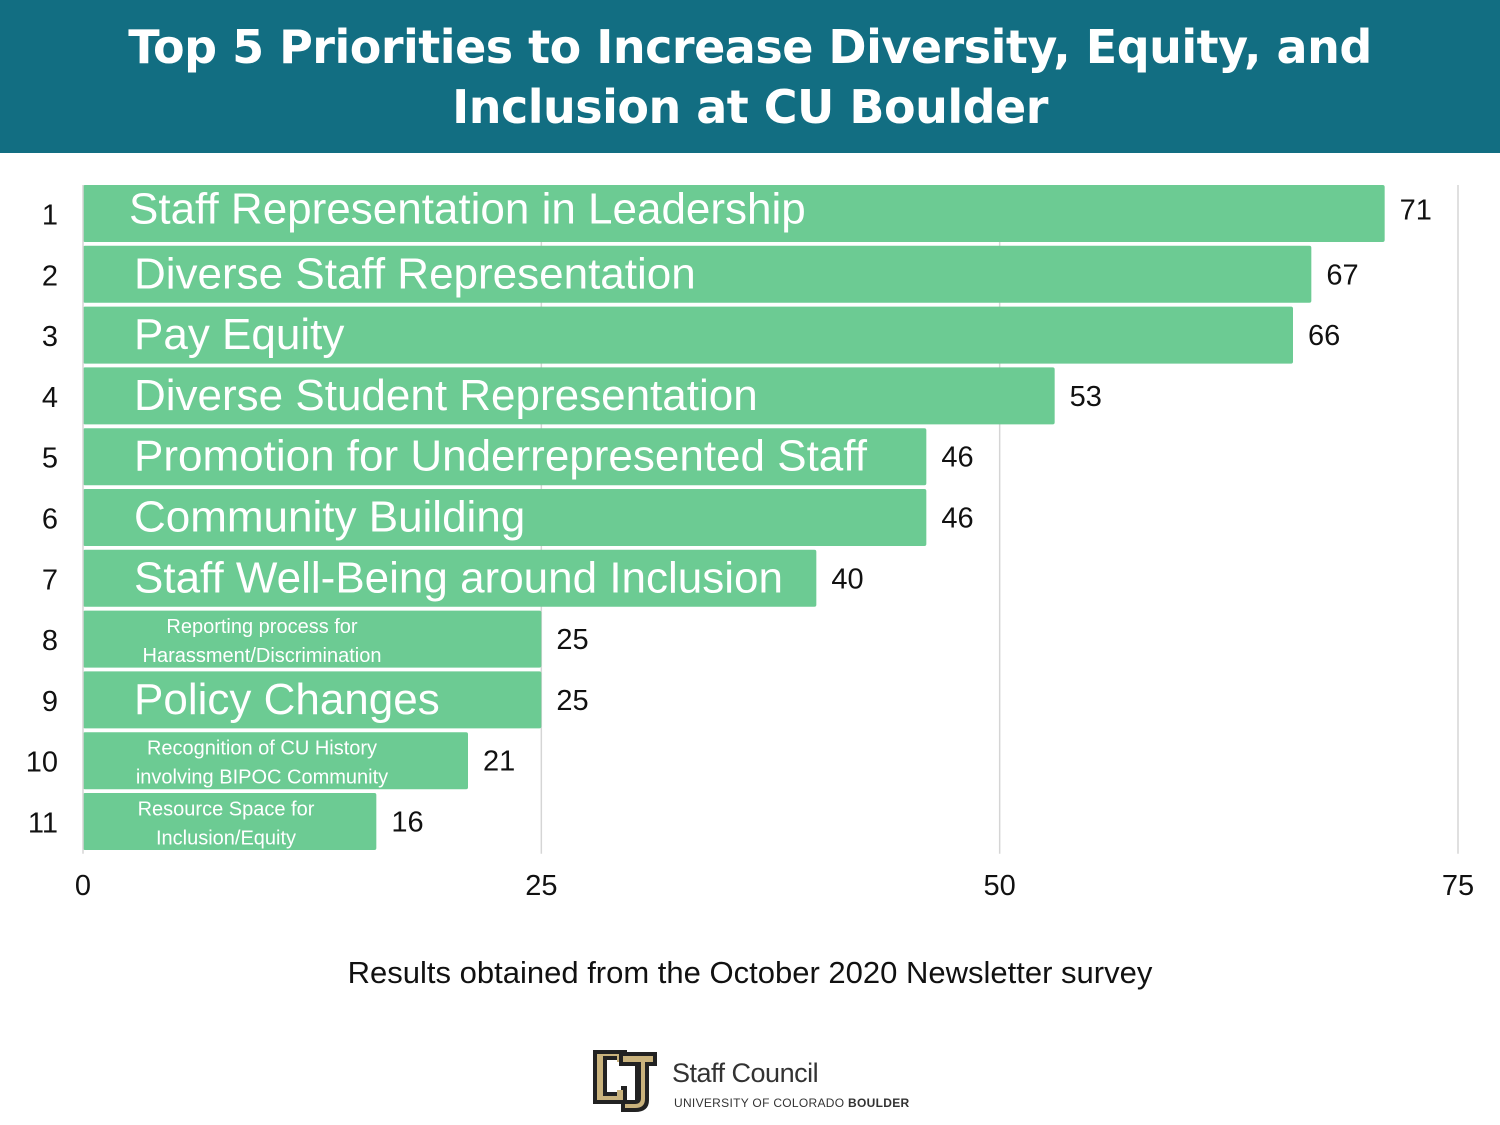 The image size is (1500, 1125). What do you see at coordinates (50, 520) in the screenshot?
I see `rank-label: 6` at bounding box center [50, 520].